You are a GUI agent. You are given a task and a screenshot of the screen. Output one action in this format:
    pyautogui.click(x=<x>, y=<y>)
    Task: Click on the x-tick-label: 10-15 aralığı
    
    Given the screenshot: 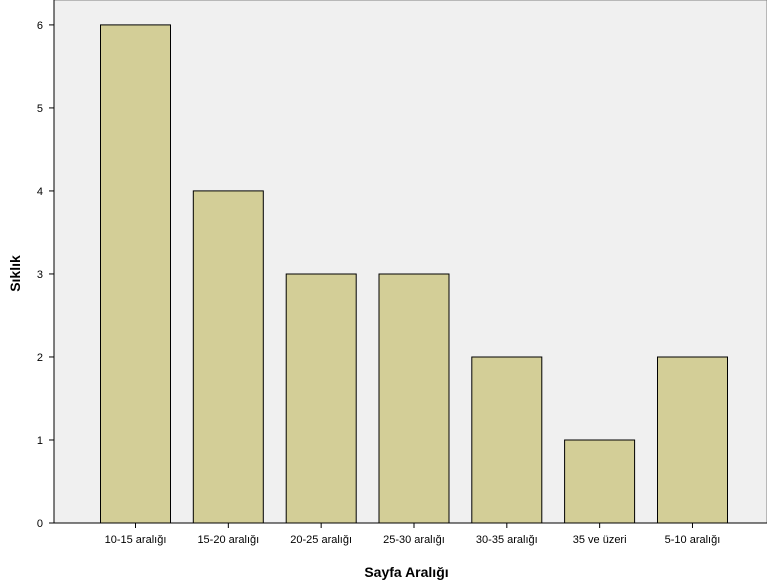 What is the action you would take?
    pyautogui.click(x=136, y=540)
    